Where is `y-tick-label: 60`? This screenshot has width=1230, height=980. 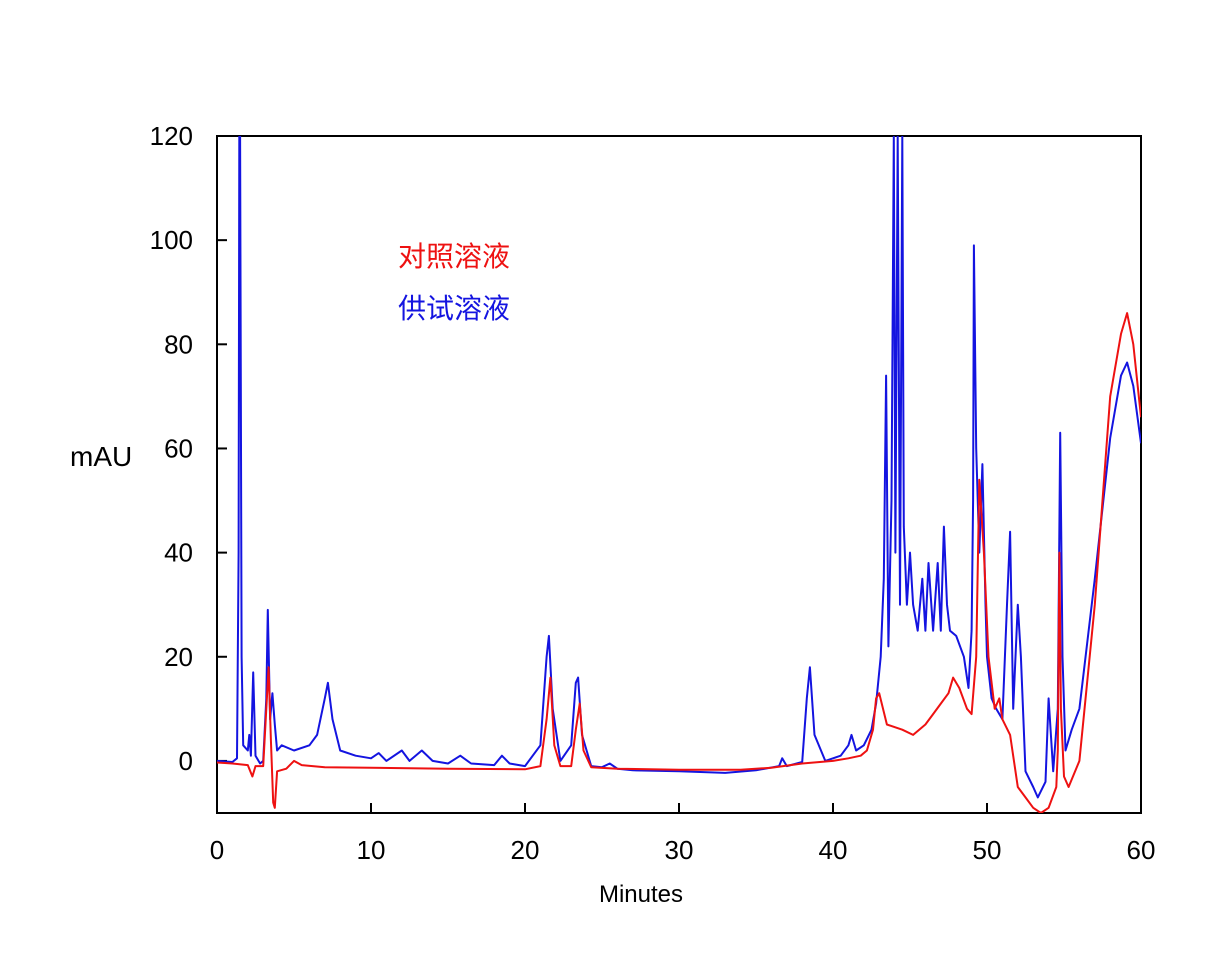 y-tick-label: 60 is located at coordinates (178, 448).